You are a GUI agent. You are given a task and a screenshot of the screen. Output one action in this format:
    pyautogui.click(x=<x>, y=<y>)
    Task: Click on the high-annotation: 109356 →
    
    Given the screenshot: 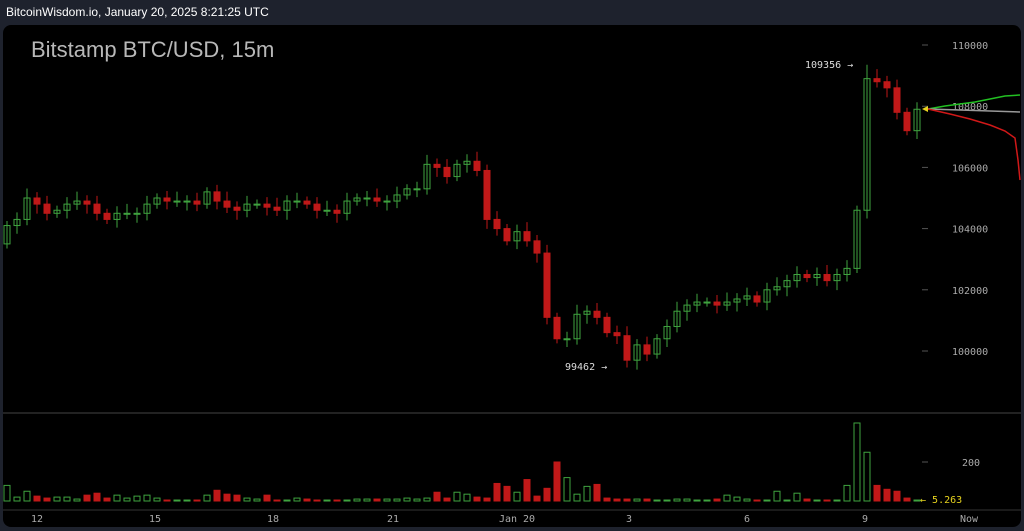 What is the action you would take?
    pyautogui.click(x=829, y=65)
    